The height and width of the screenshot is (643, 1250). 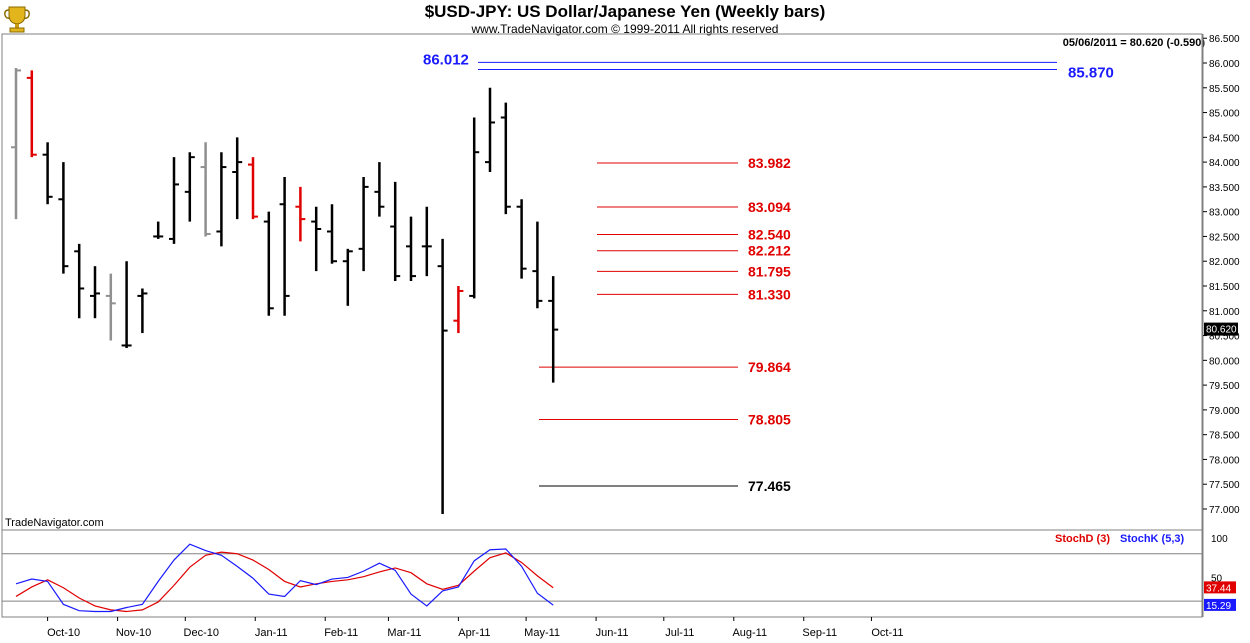 I want to click on trophy-logo-icon, so click(x=17, y=19).